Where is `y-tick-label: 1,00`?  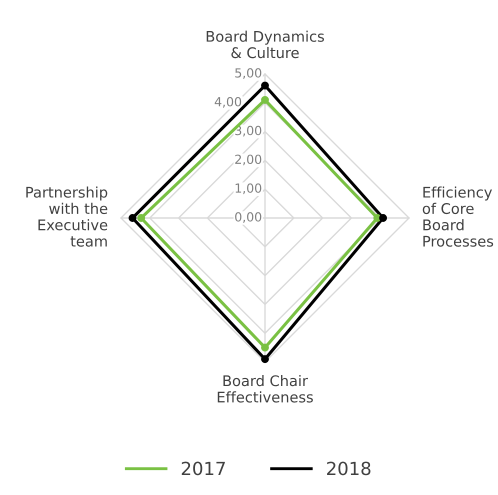 y-tick-label: 1,00 is located at coordinates (249, 188).